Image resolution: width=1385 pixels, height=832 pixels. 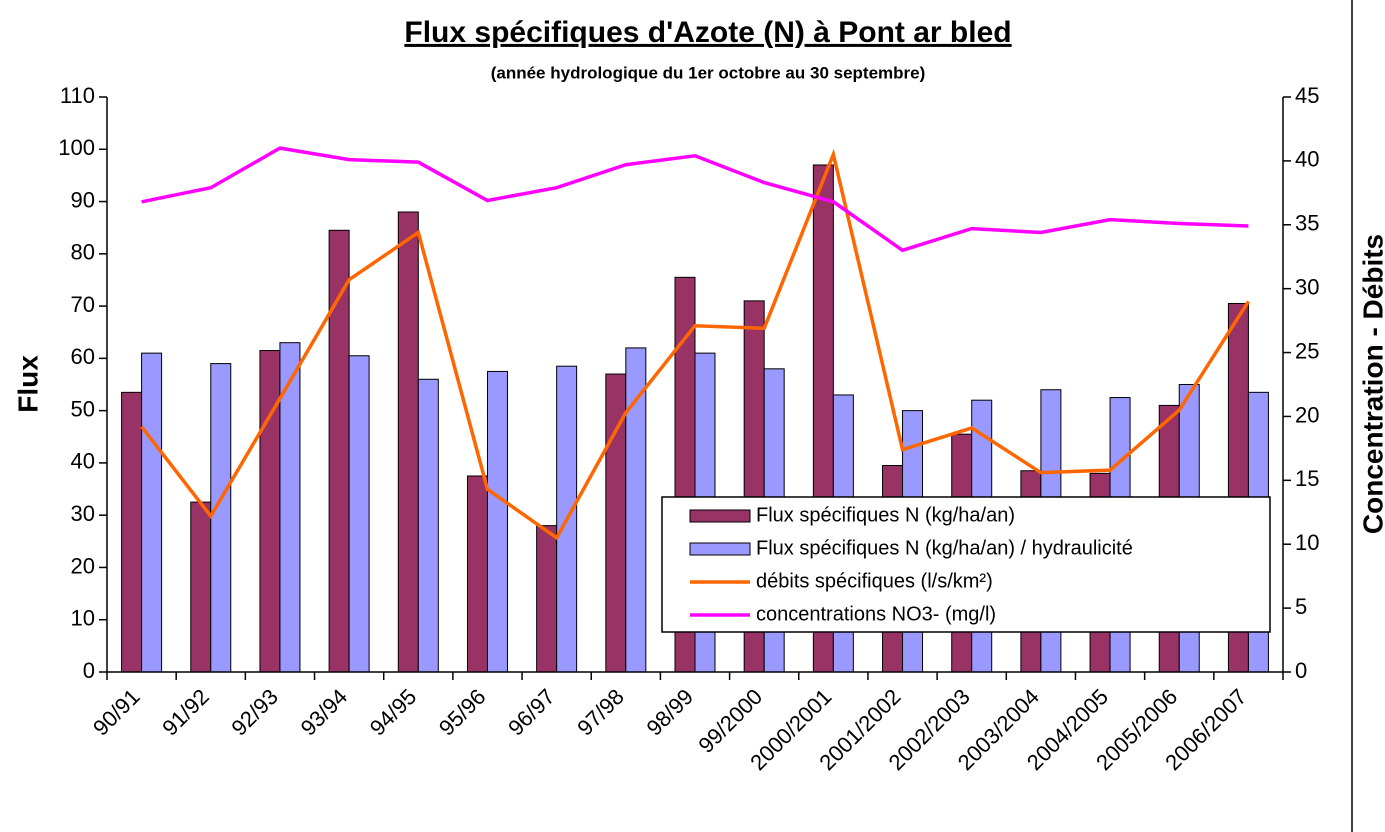 What do you see at coordinates (83, 356) in the screenshot?
I see `y-tick-label: 60` at bounding box center [83, 356].